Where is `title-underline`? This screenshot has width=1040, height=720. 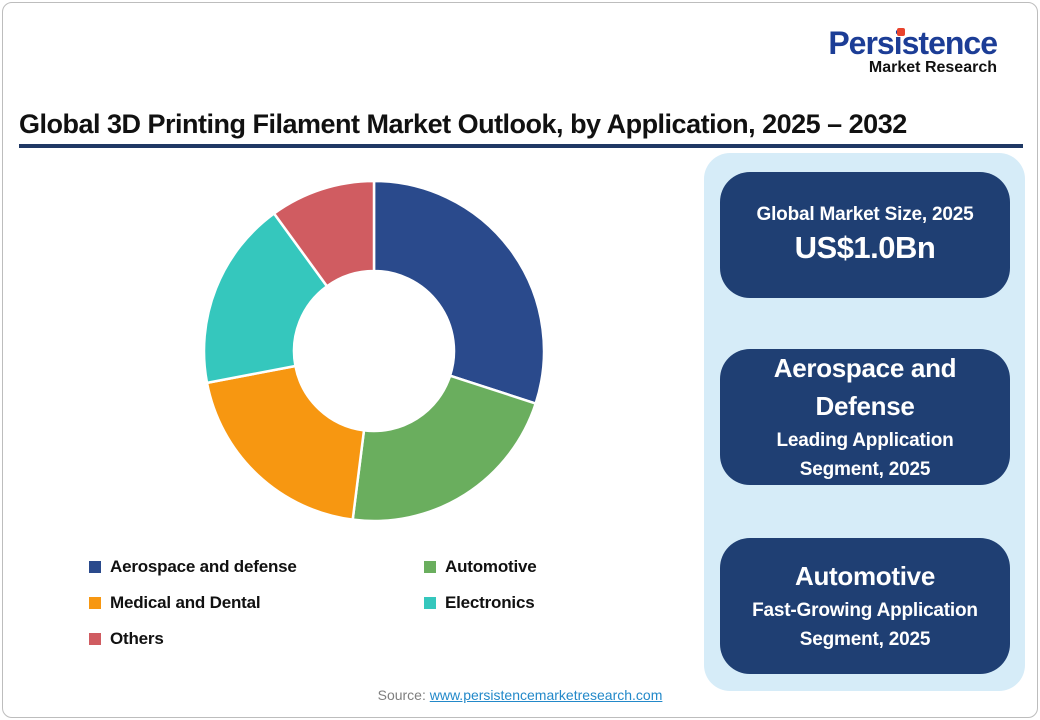 title-underline is located at coordinates (521, 146).